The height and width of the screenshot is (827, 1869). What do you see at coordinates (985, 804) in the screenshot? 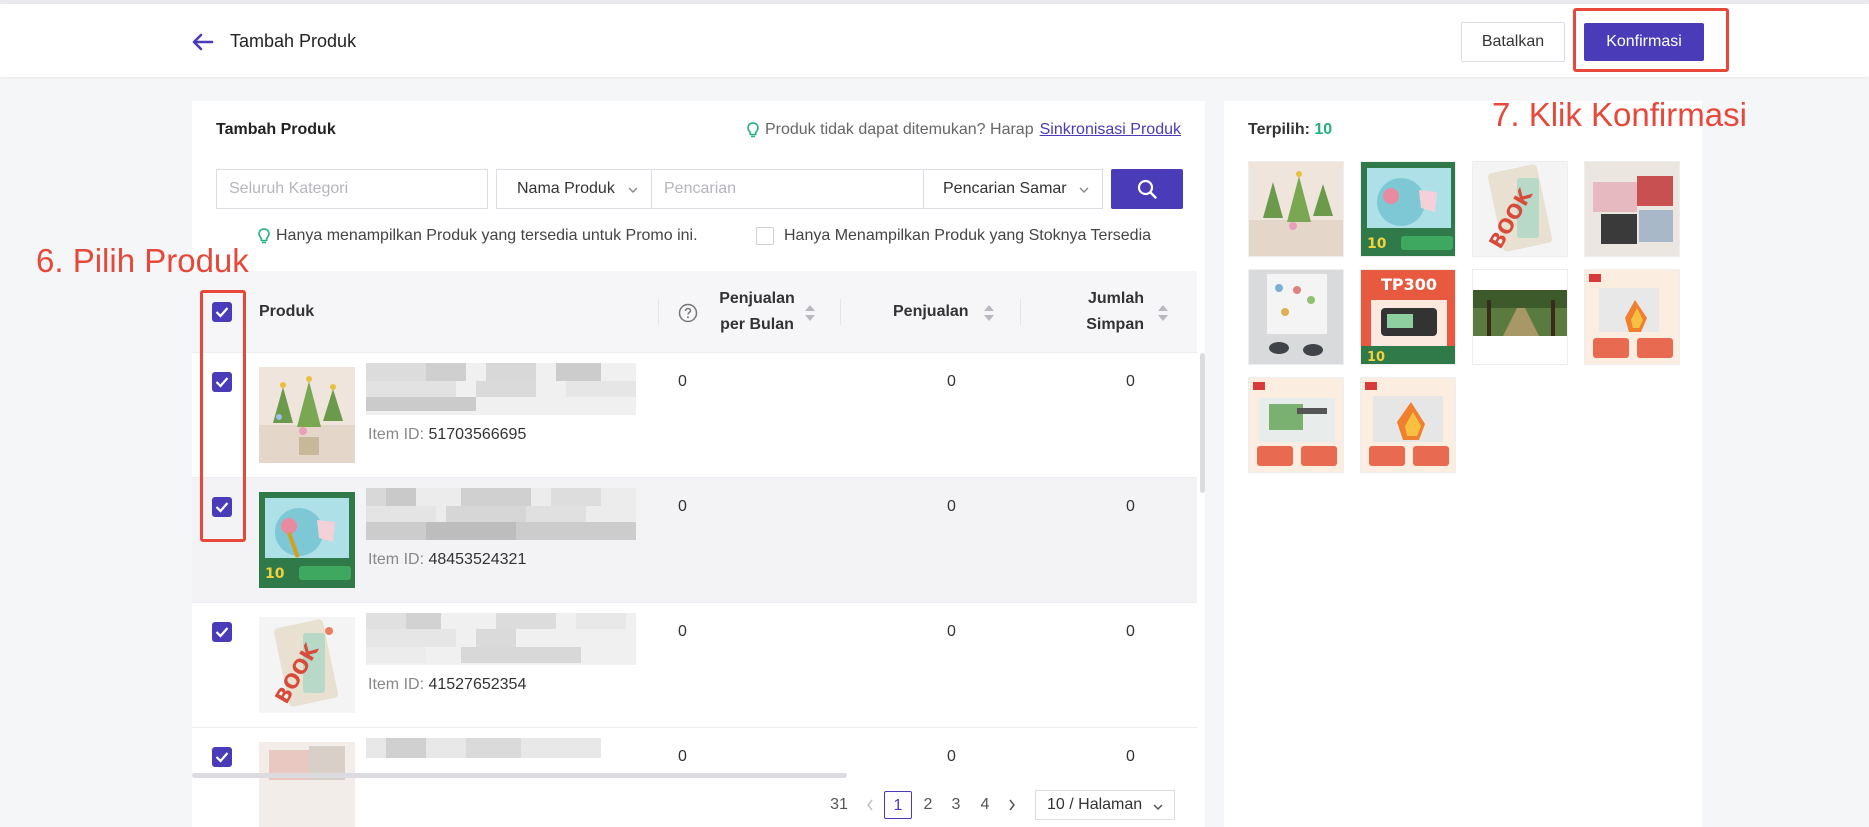
I see `page-4: 4` at bounding box center [985, 804].